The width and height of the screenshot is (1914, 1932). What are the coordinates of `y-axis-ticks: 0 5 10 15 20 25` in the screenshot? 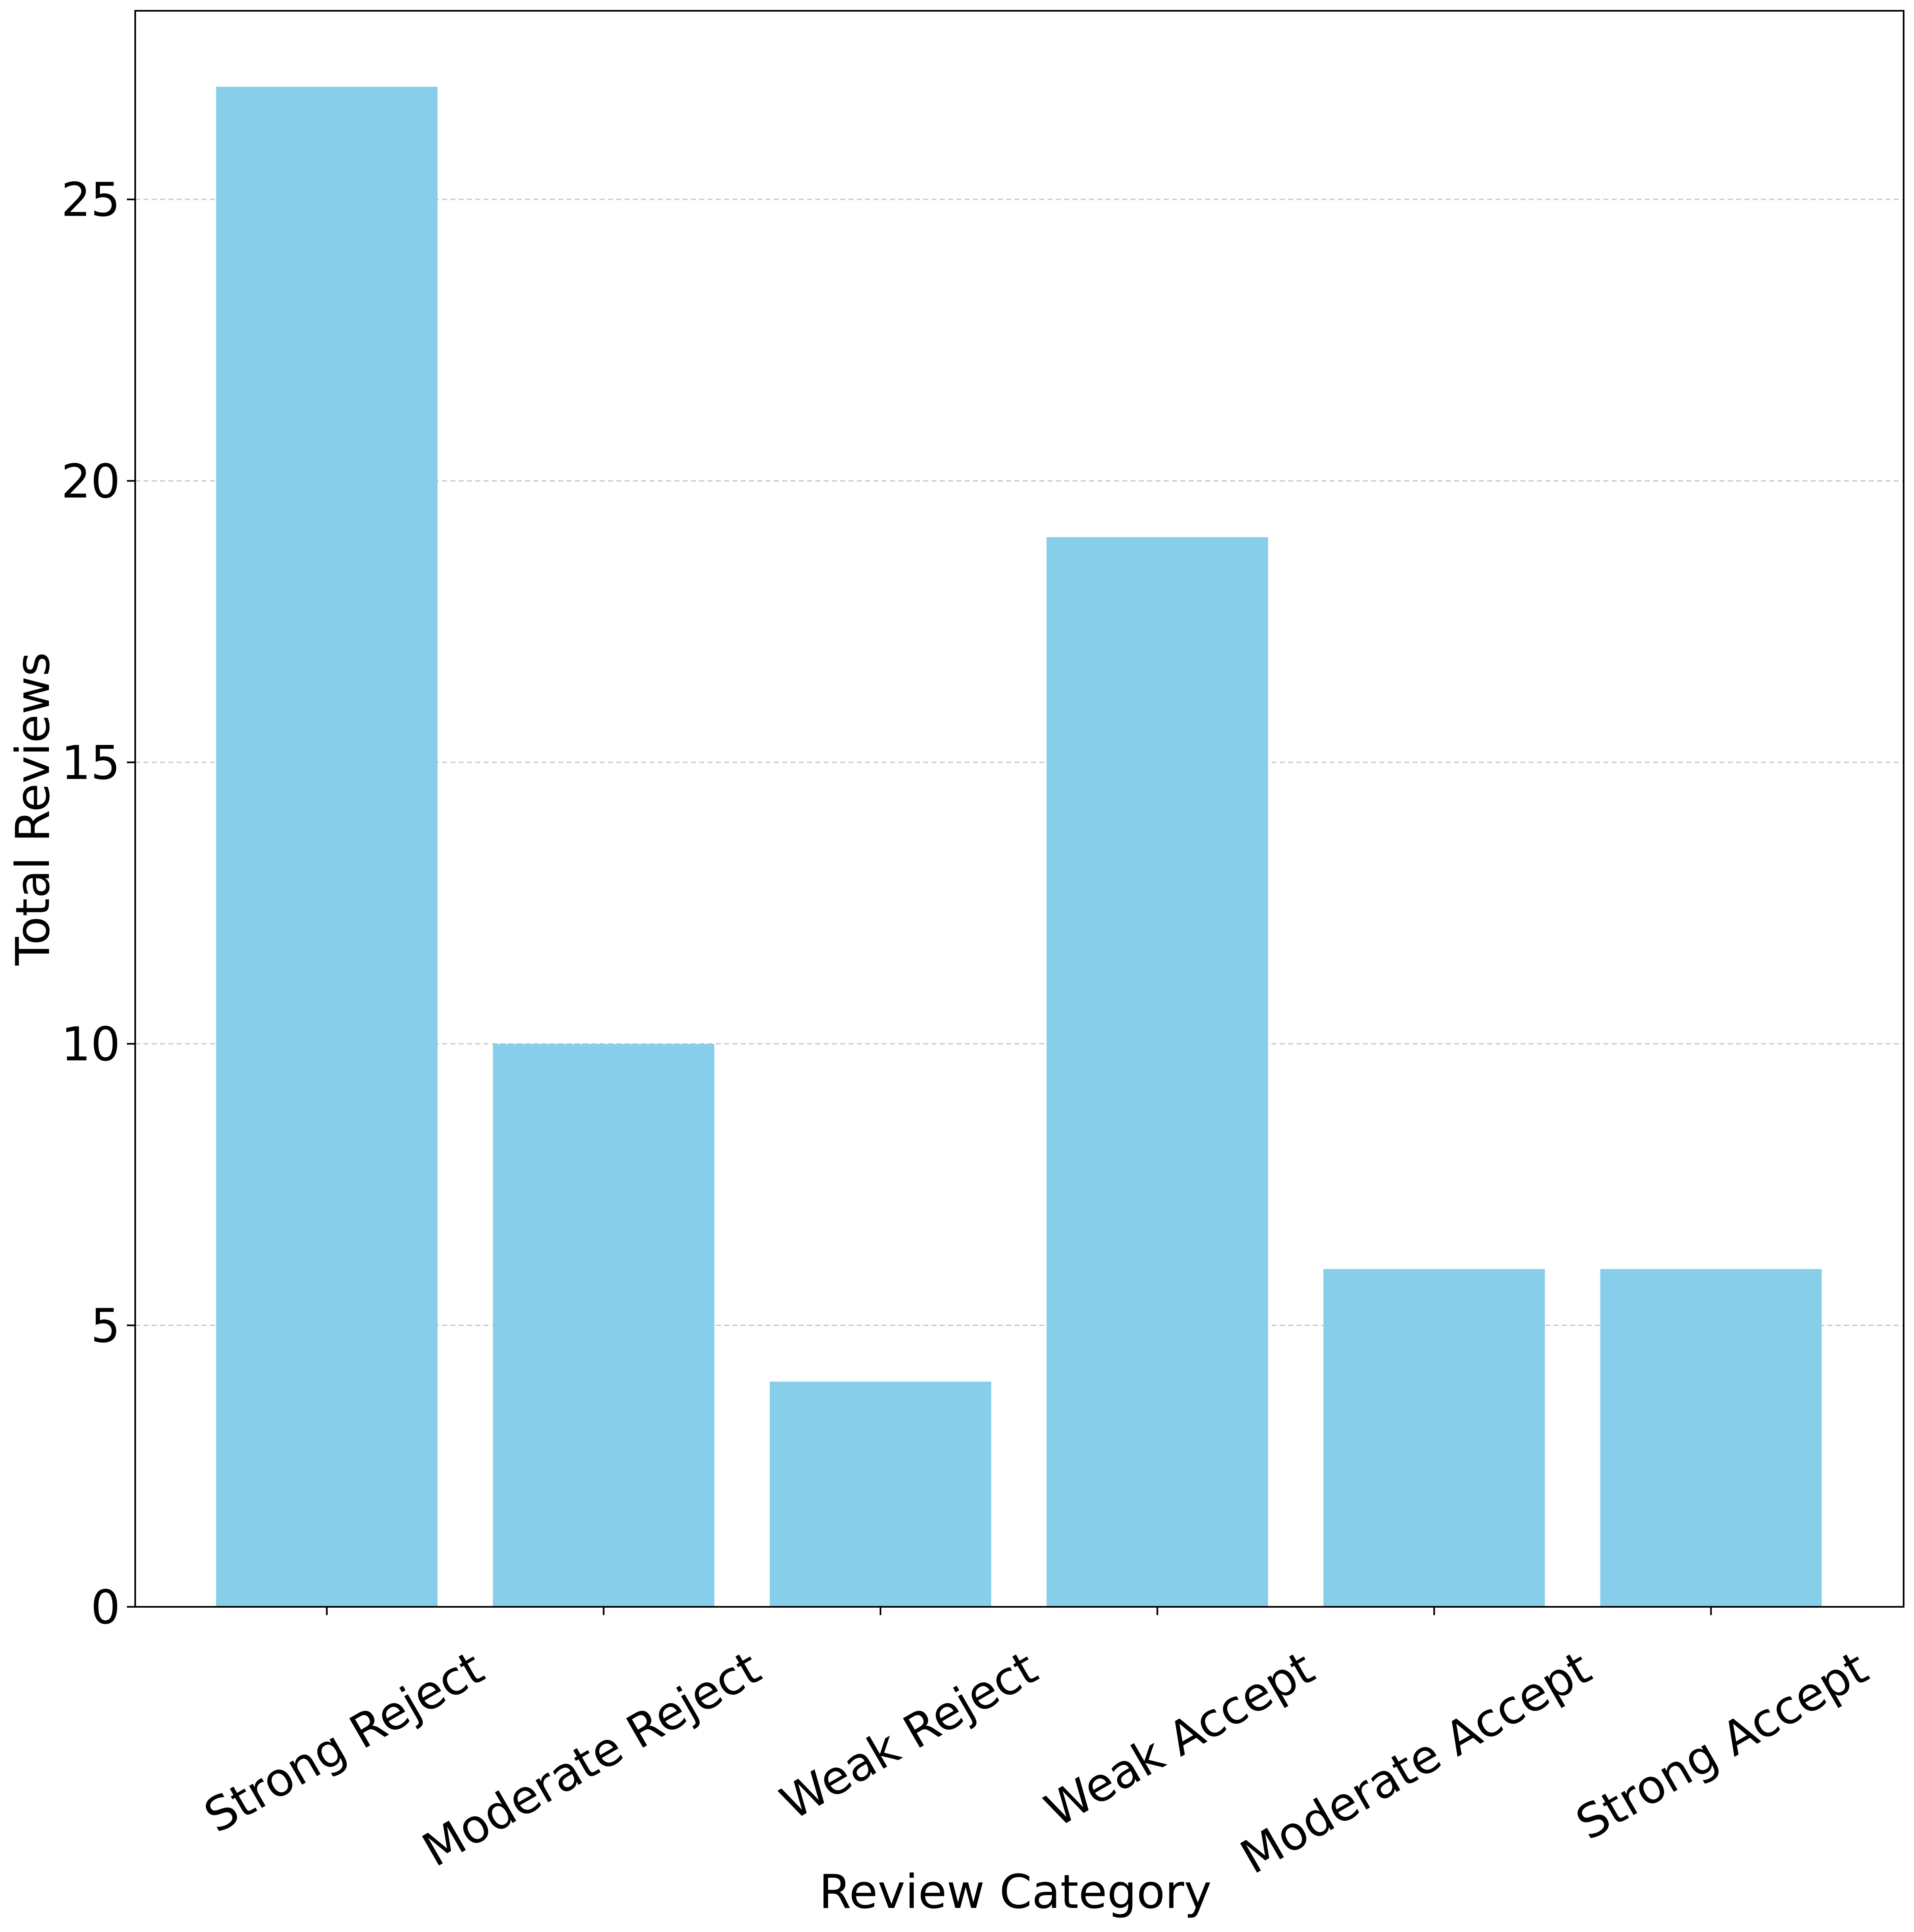 It's located at (98, 904).